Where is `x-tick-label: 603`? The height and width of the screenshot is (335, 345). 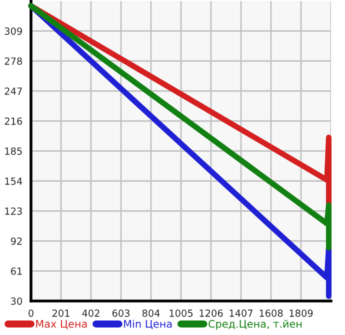
x-tick-label: 603 is located at coordinates (121, 313).